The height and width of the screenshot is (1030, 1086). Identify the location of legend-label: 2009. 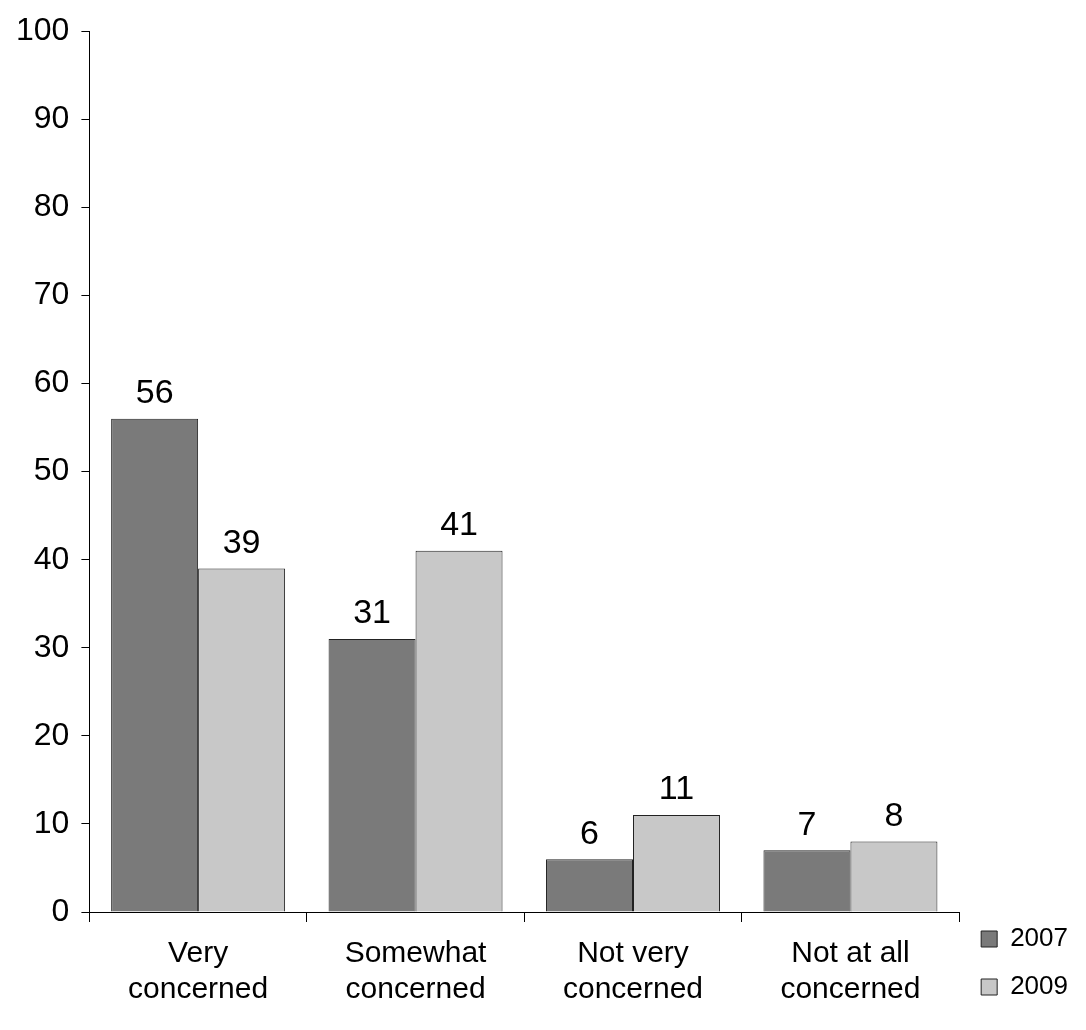
(1039, 985).